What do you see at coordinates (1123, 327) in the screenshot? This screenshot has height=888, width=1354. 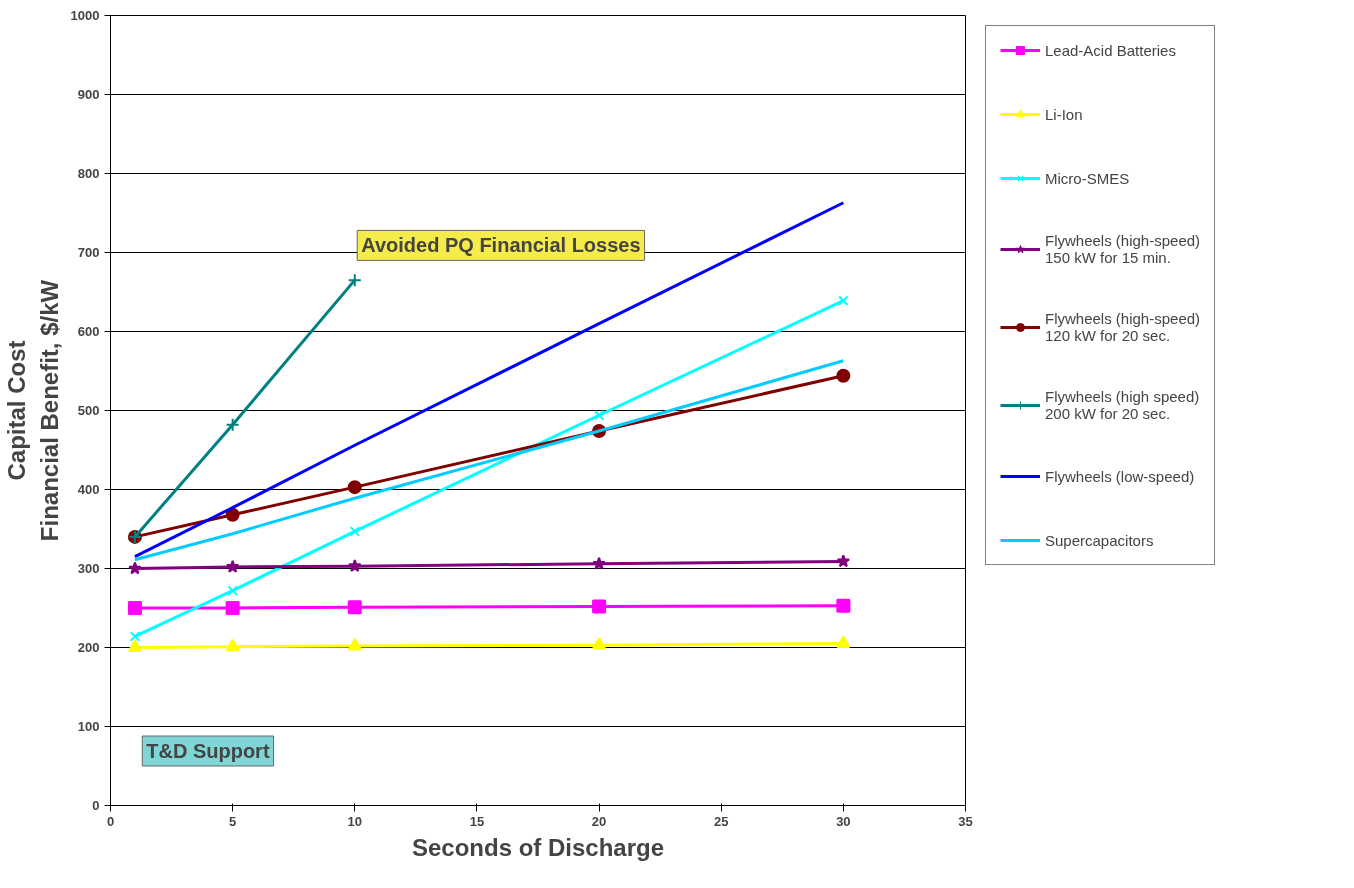 I see `legend-label: Flywheels (high-speed) 120 kW for 20 sec.` at bounding box center [1123, 327].